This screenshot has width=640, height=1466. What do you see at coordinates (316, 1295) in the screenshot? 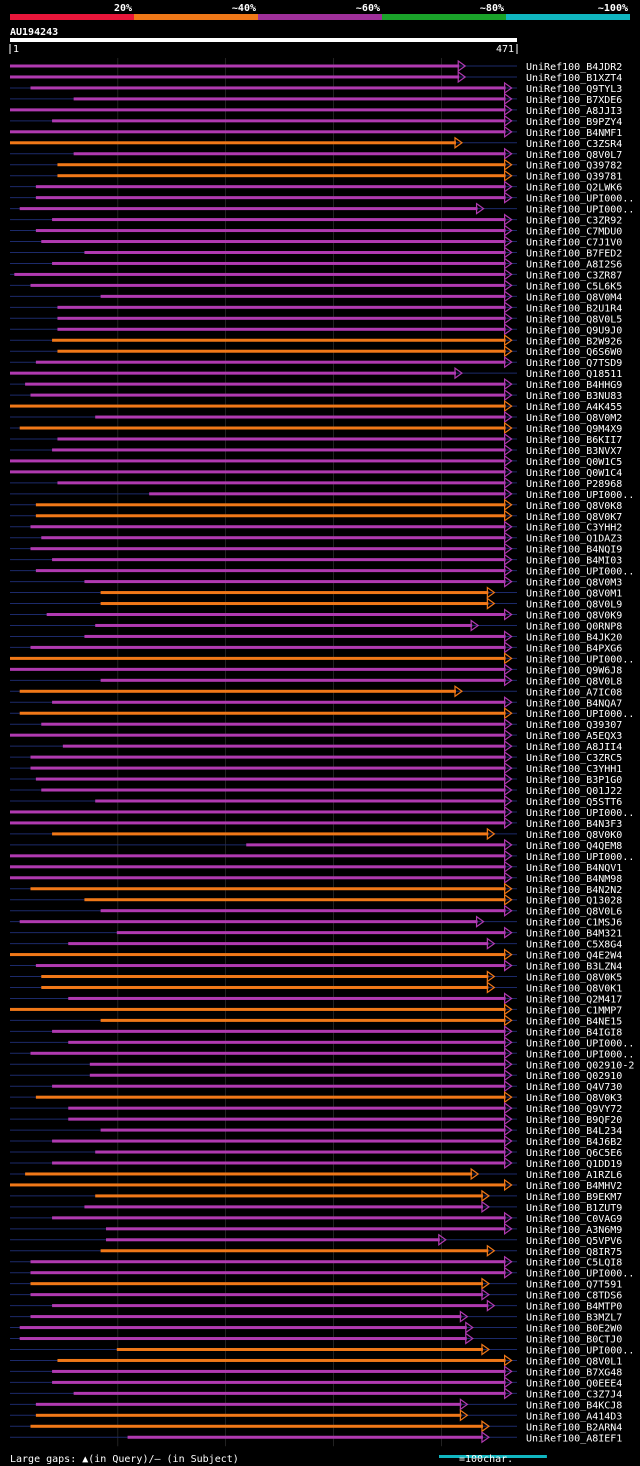
I see `hit-row: UniRef100_C8TDS6` at bounding box center [316, 1295].